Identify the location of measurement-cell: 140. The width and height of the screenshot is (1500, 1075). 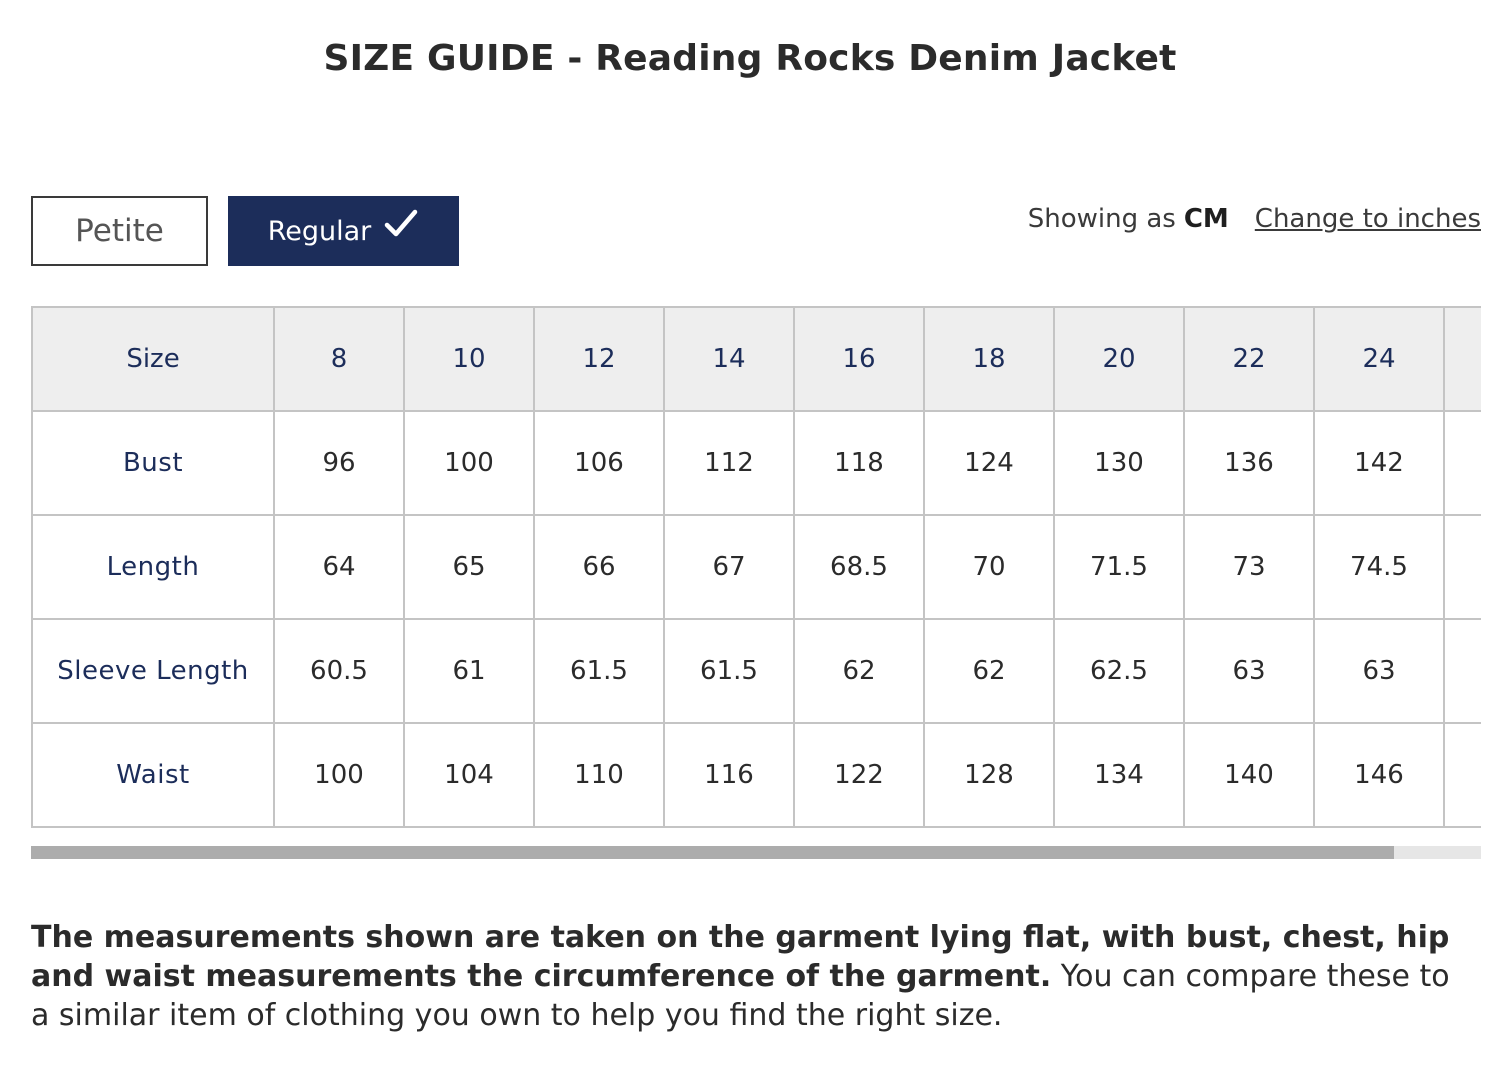
(1249, 775).